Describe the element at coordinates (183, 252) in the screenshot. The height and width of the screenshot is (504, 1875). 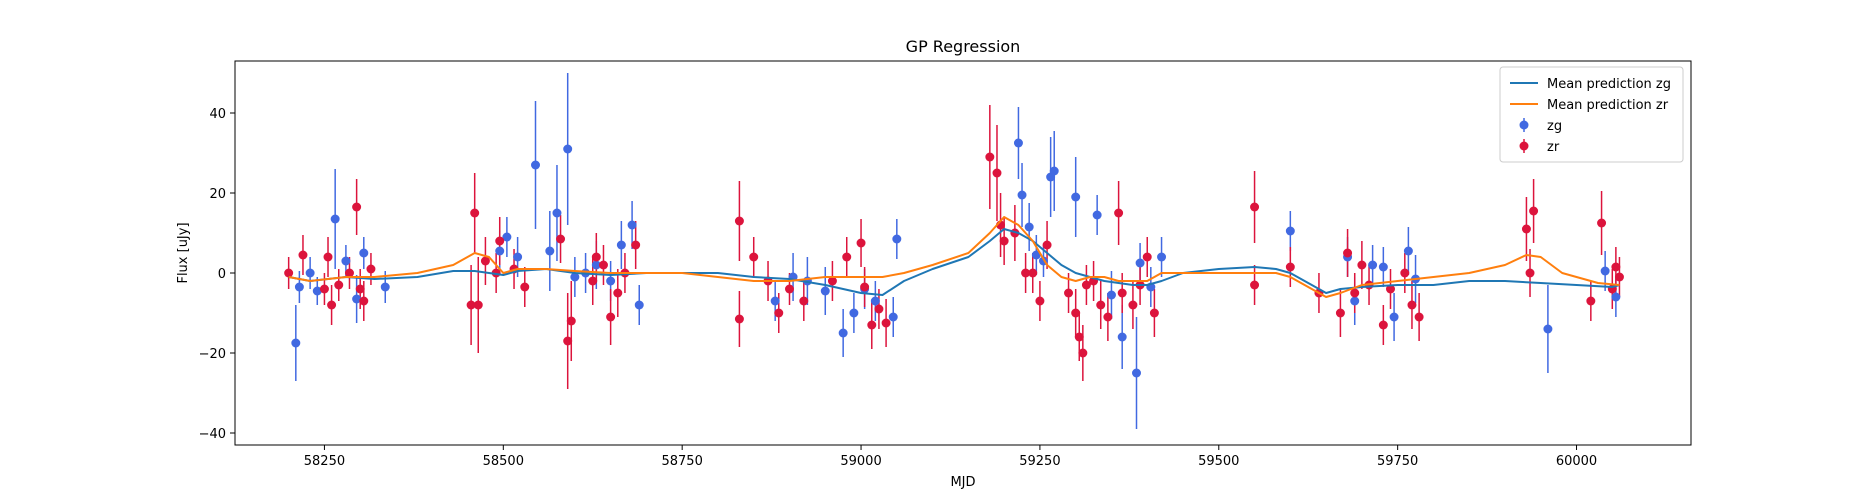
I see `y-axis-label: Flux [uJy]` at that location.